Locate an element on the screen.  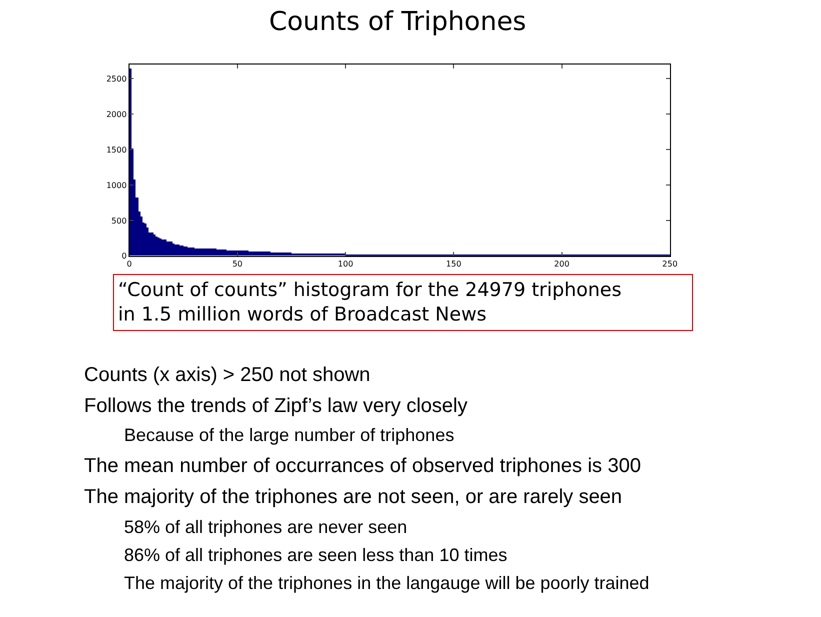
text: The majority of the triphones are not seen, or are rarely seen is located at coordinates (353, 497).